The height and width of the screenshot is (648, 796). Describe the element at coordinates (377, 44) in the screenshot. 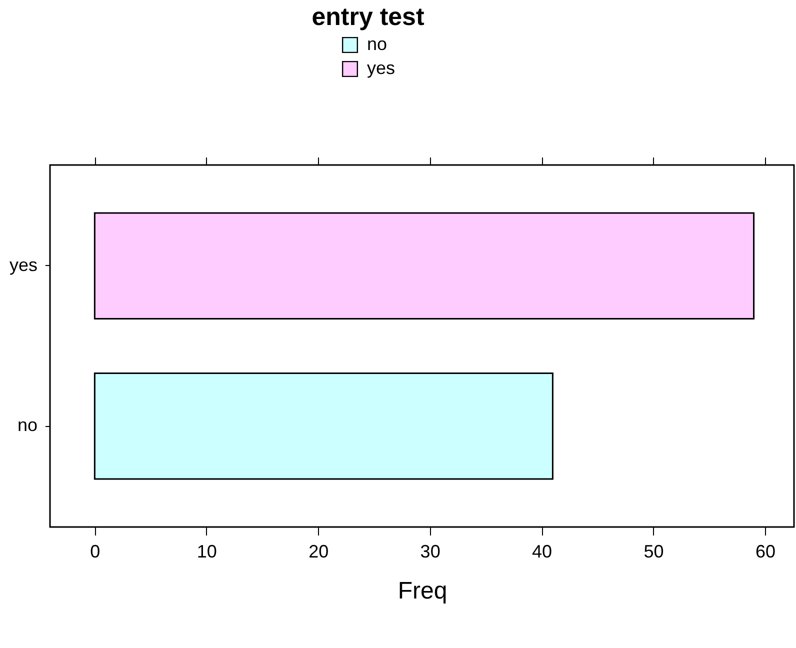

I see `legend-label: no` at that location.